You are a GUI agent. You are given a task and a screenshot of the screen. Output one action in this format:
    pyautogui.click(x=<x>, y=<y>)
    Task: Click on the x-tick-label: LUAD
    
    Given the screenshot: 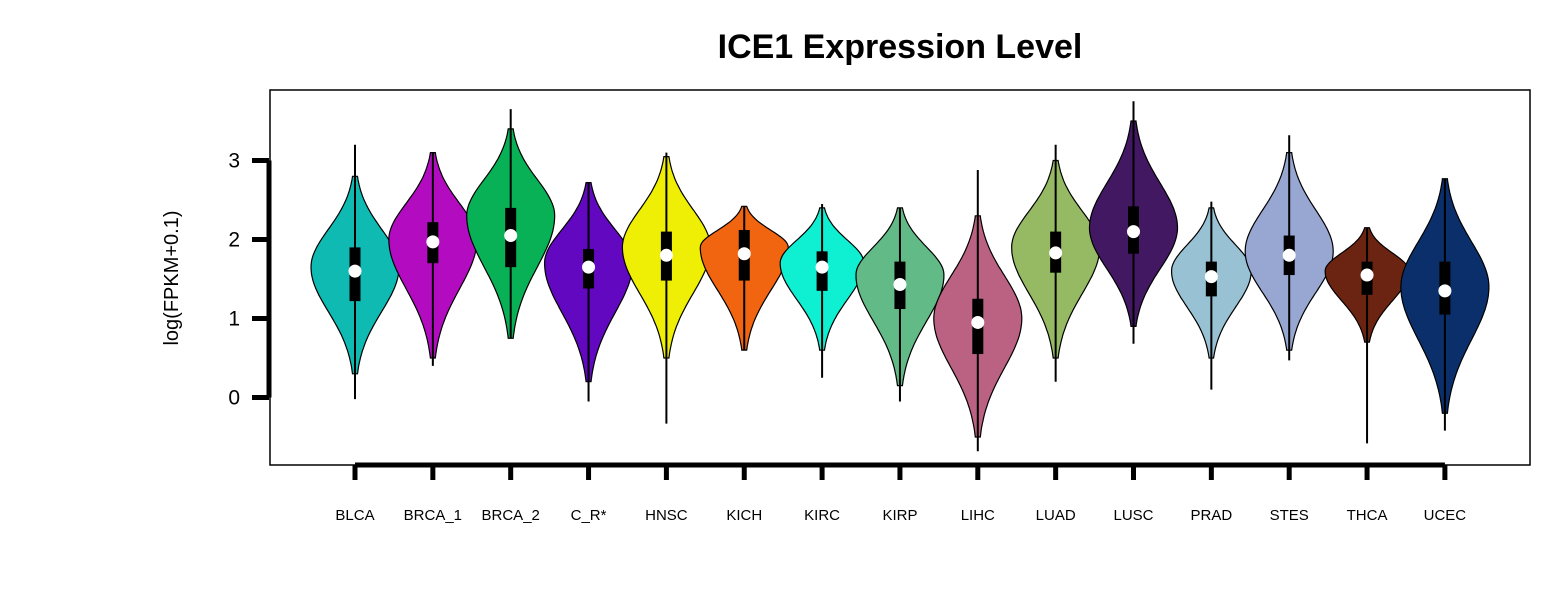 What is the action you would take?
    pyautogui.click(x=1056, y=515)
    